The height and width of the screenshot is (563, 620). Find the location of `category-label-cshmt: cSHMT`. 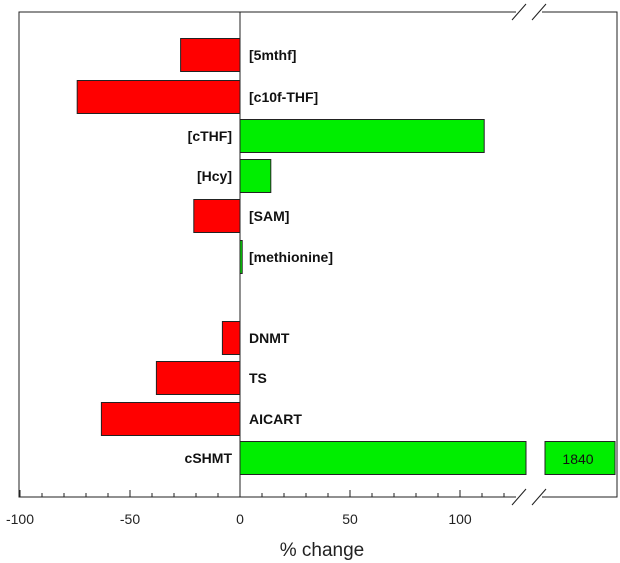

category-label-cshmt: cSHMT is located at coordinates (209, 458).